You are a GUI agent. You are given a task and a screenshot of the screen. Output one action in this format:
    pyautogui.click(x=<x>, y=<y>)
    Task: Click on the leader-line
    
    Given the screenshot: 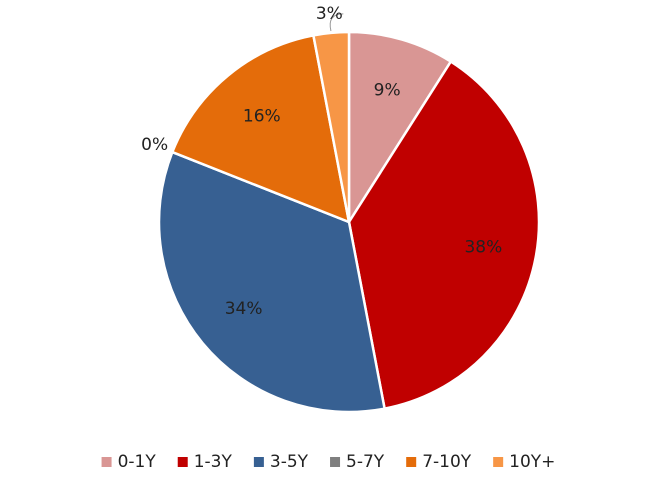 What is the action you would take?
    pyautogui.click(x=336, y=22)
    